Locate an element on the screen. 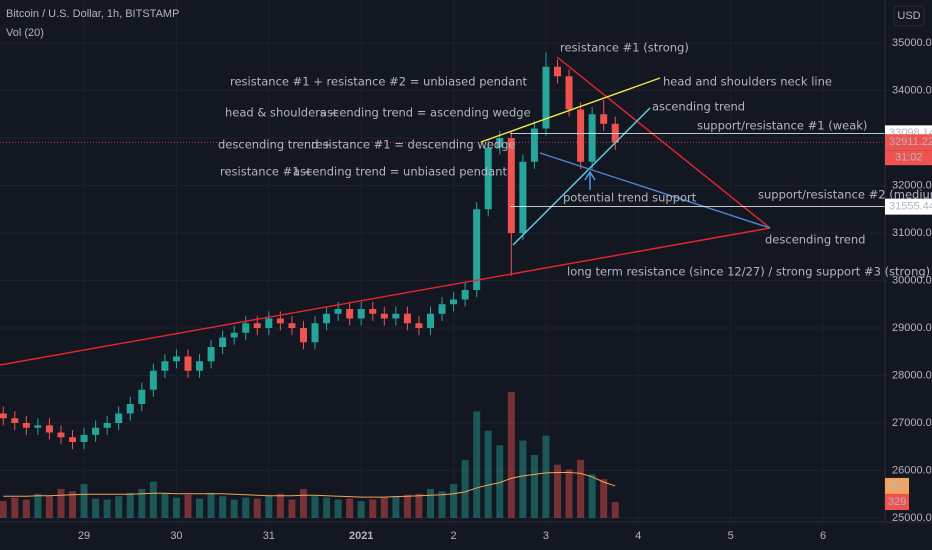 The height and width of the screenshot is (550, 932). annotation: resistance #1 + is located at coordinates (266, 172).